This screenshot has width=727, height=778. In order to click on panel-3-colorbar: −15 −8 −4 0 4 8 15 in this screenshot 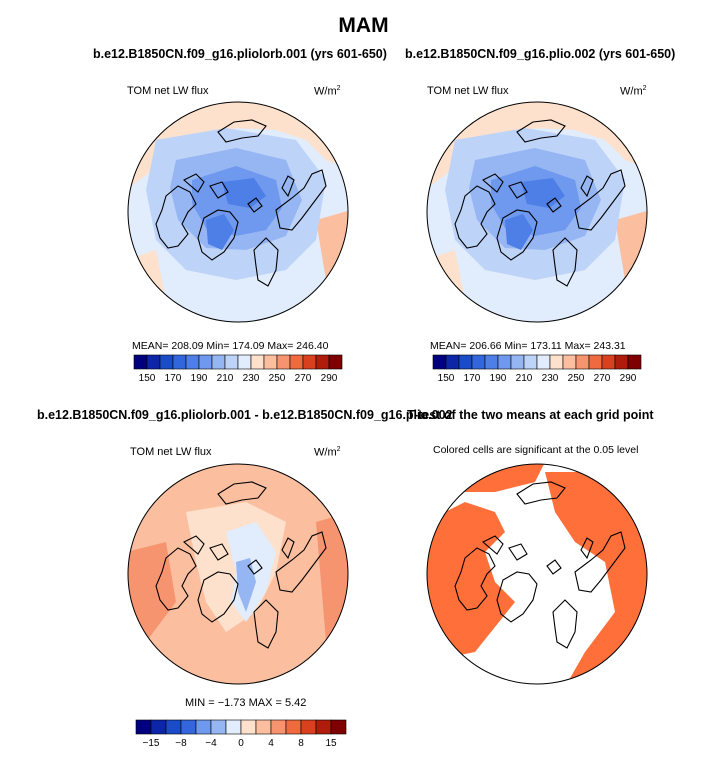, I will do `click(241, 734)`.